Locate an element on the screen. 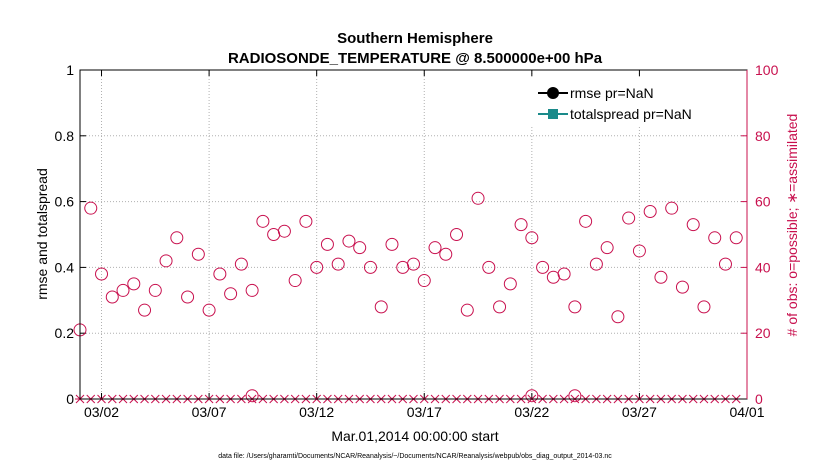 The width and height of the screenshot is (830, 470). legend-marker-rmse is located at coordinates (553, 93).